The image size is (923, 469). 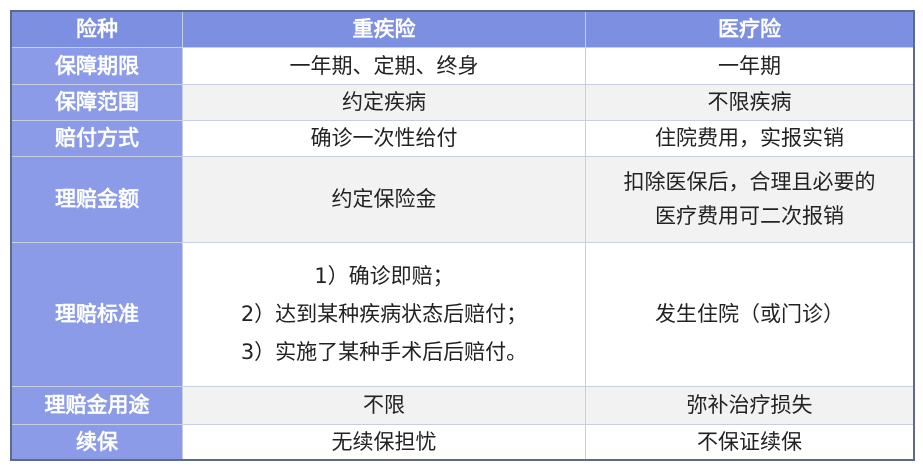 I want to click on cell: 不保证续保, so click(x=750, y=442).